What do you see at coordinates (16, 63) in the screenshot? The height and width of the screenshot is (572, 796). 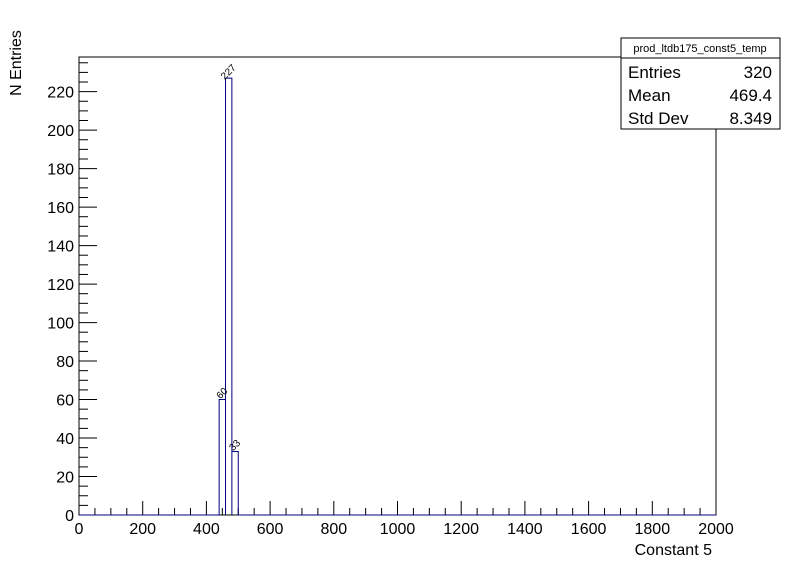 I see `y-axis-title: N Entries` at bounding box center [16, 63].